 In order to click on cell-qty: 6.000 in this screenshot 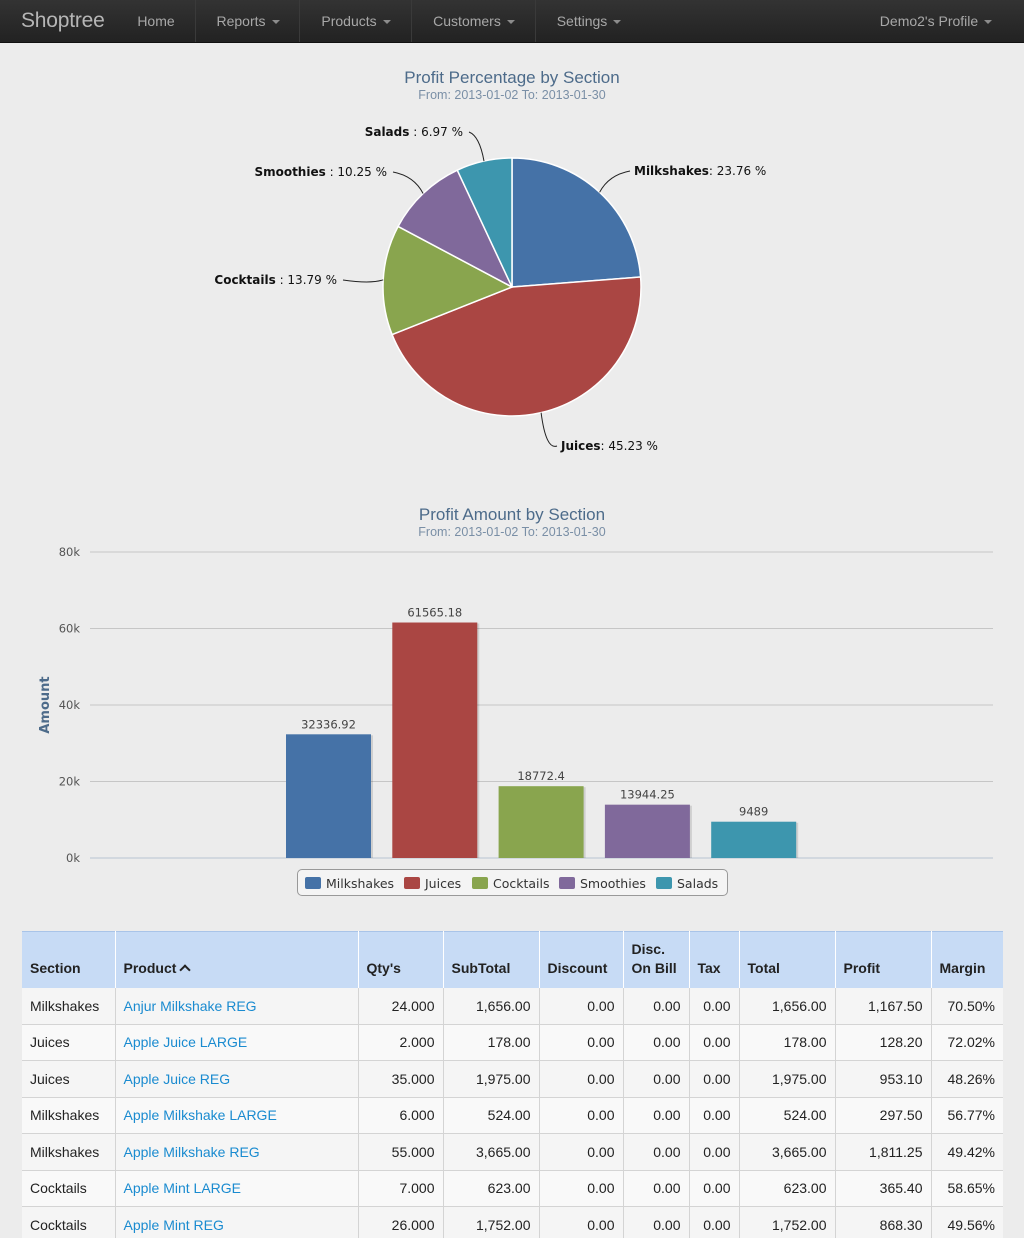, I will do `click(401, 1115)`.